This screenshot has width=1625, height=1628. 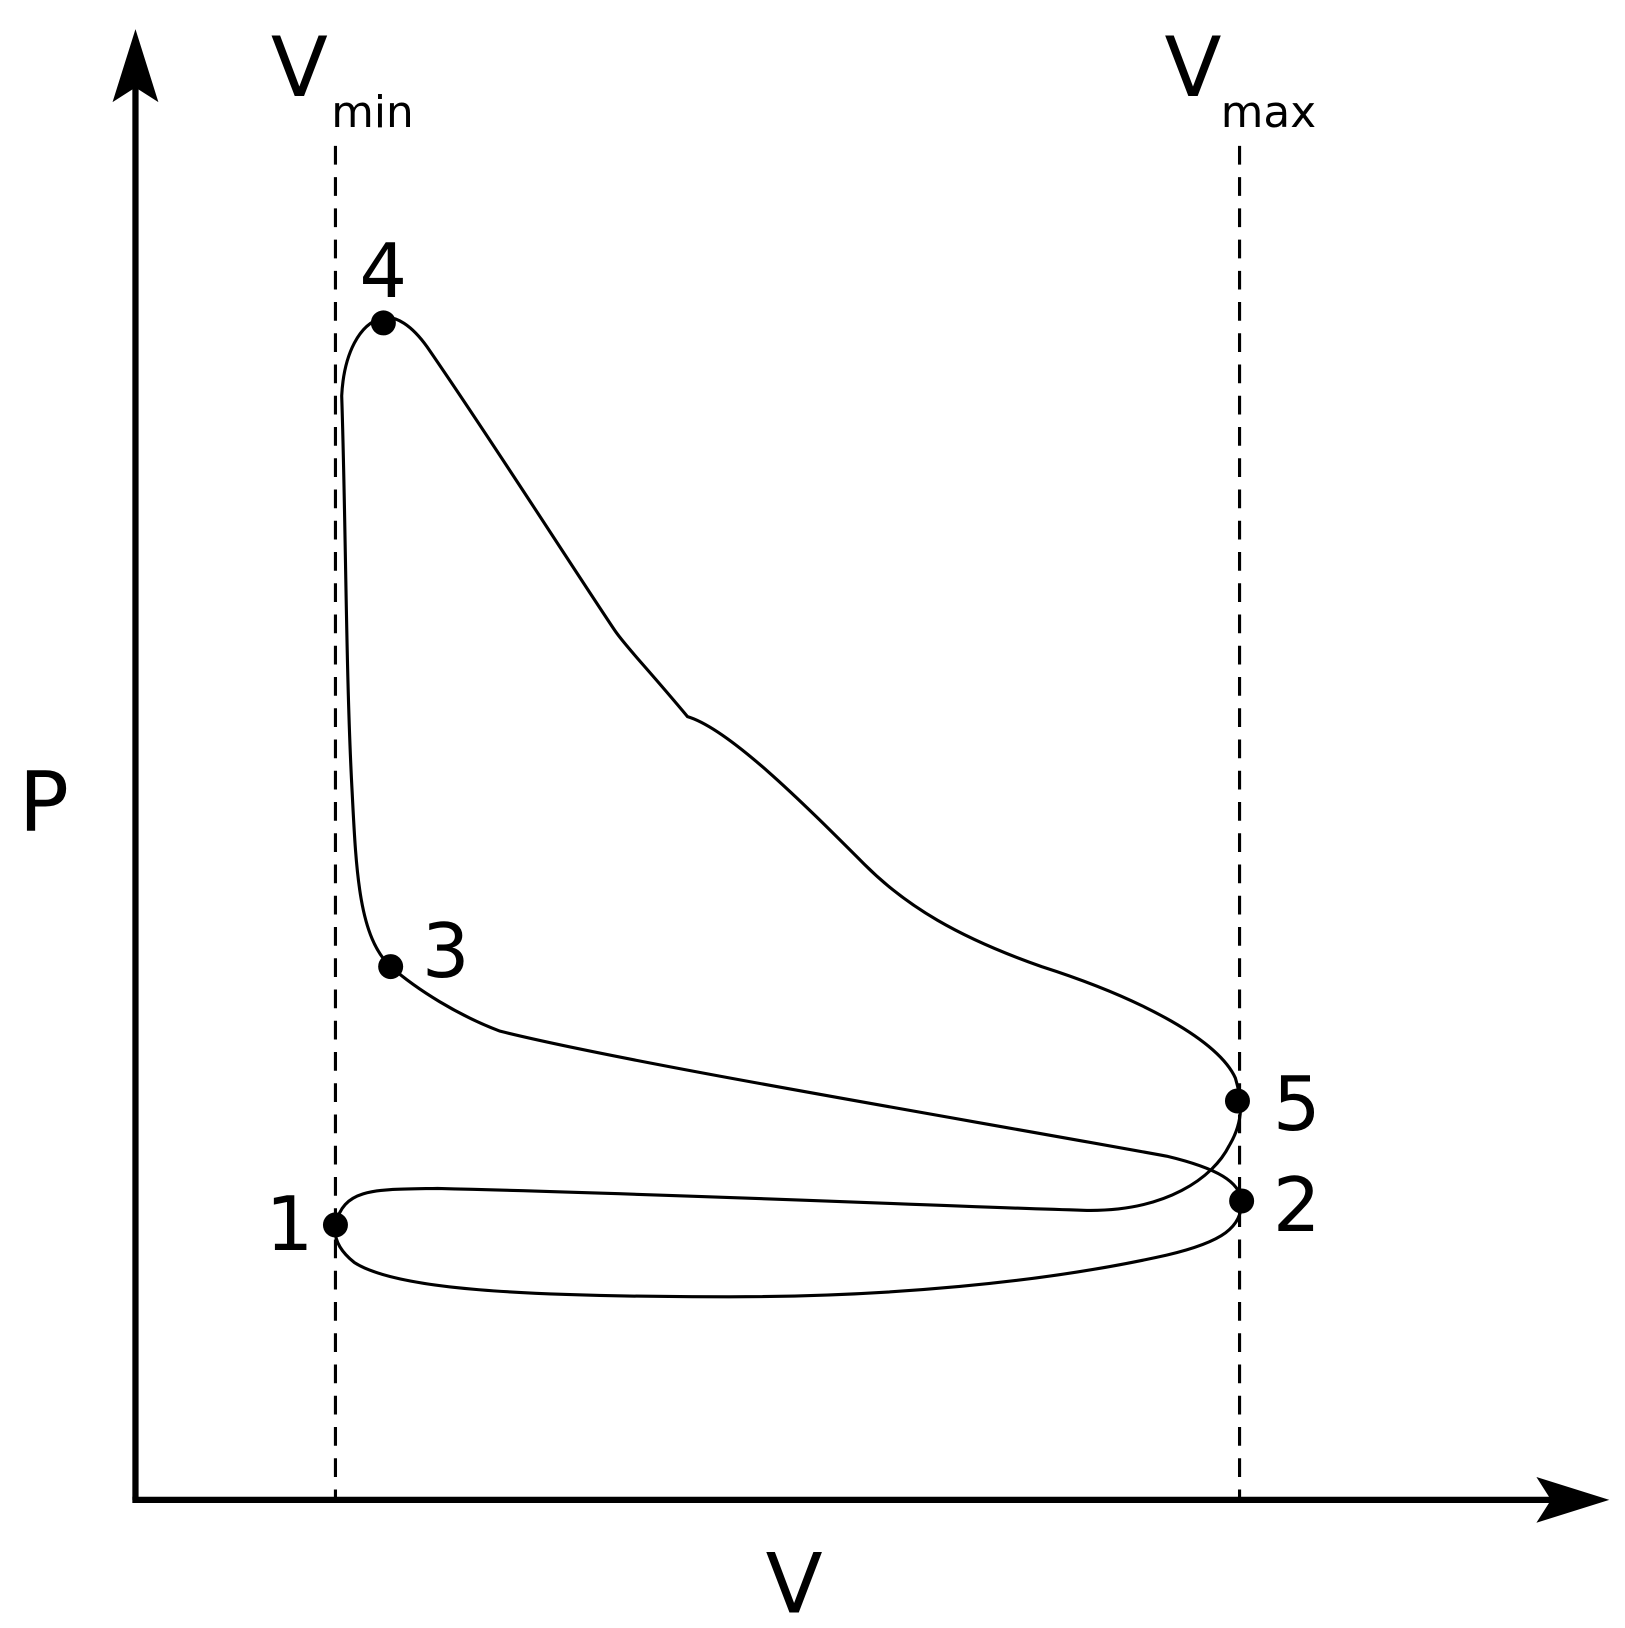 I want to click on point-label: 5, so click(x=1297, y=1104).